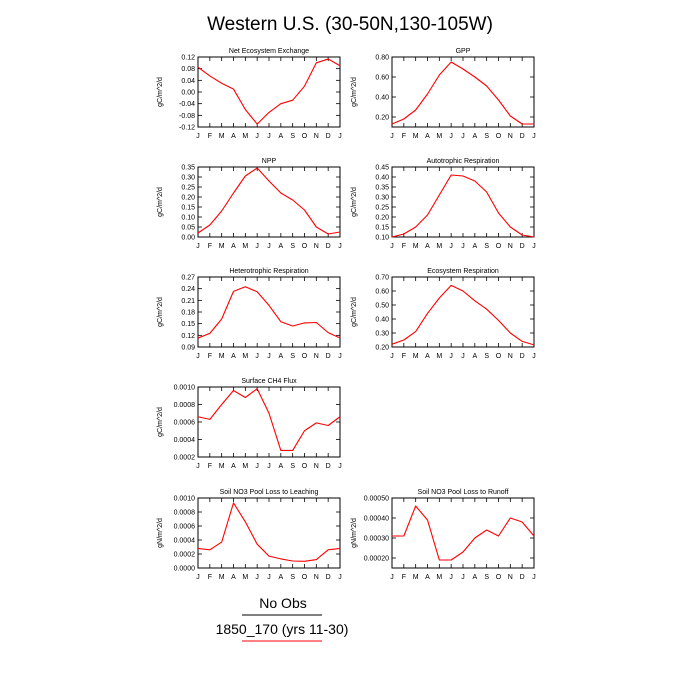 The width and height of the screenshot is (700, 700). Describe the element at coordinates (269, 492) in the screenshot. I see `panel-title: Soil NO3 Pool Loss to Leaching` at that location.